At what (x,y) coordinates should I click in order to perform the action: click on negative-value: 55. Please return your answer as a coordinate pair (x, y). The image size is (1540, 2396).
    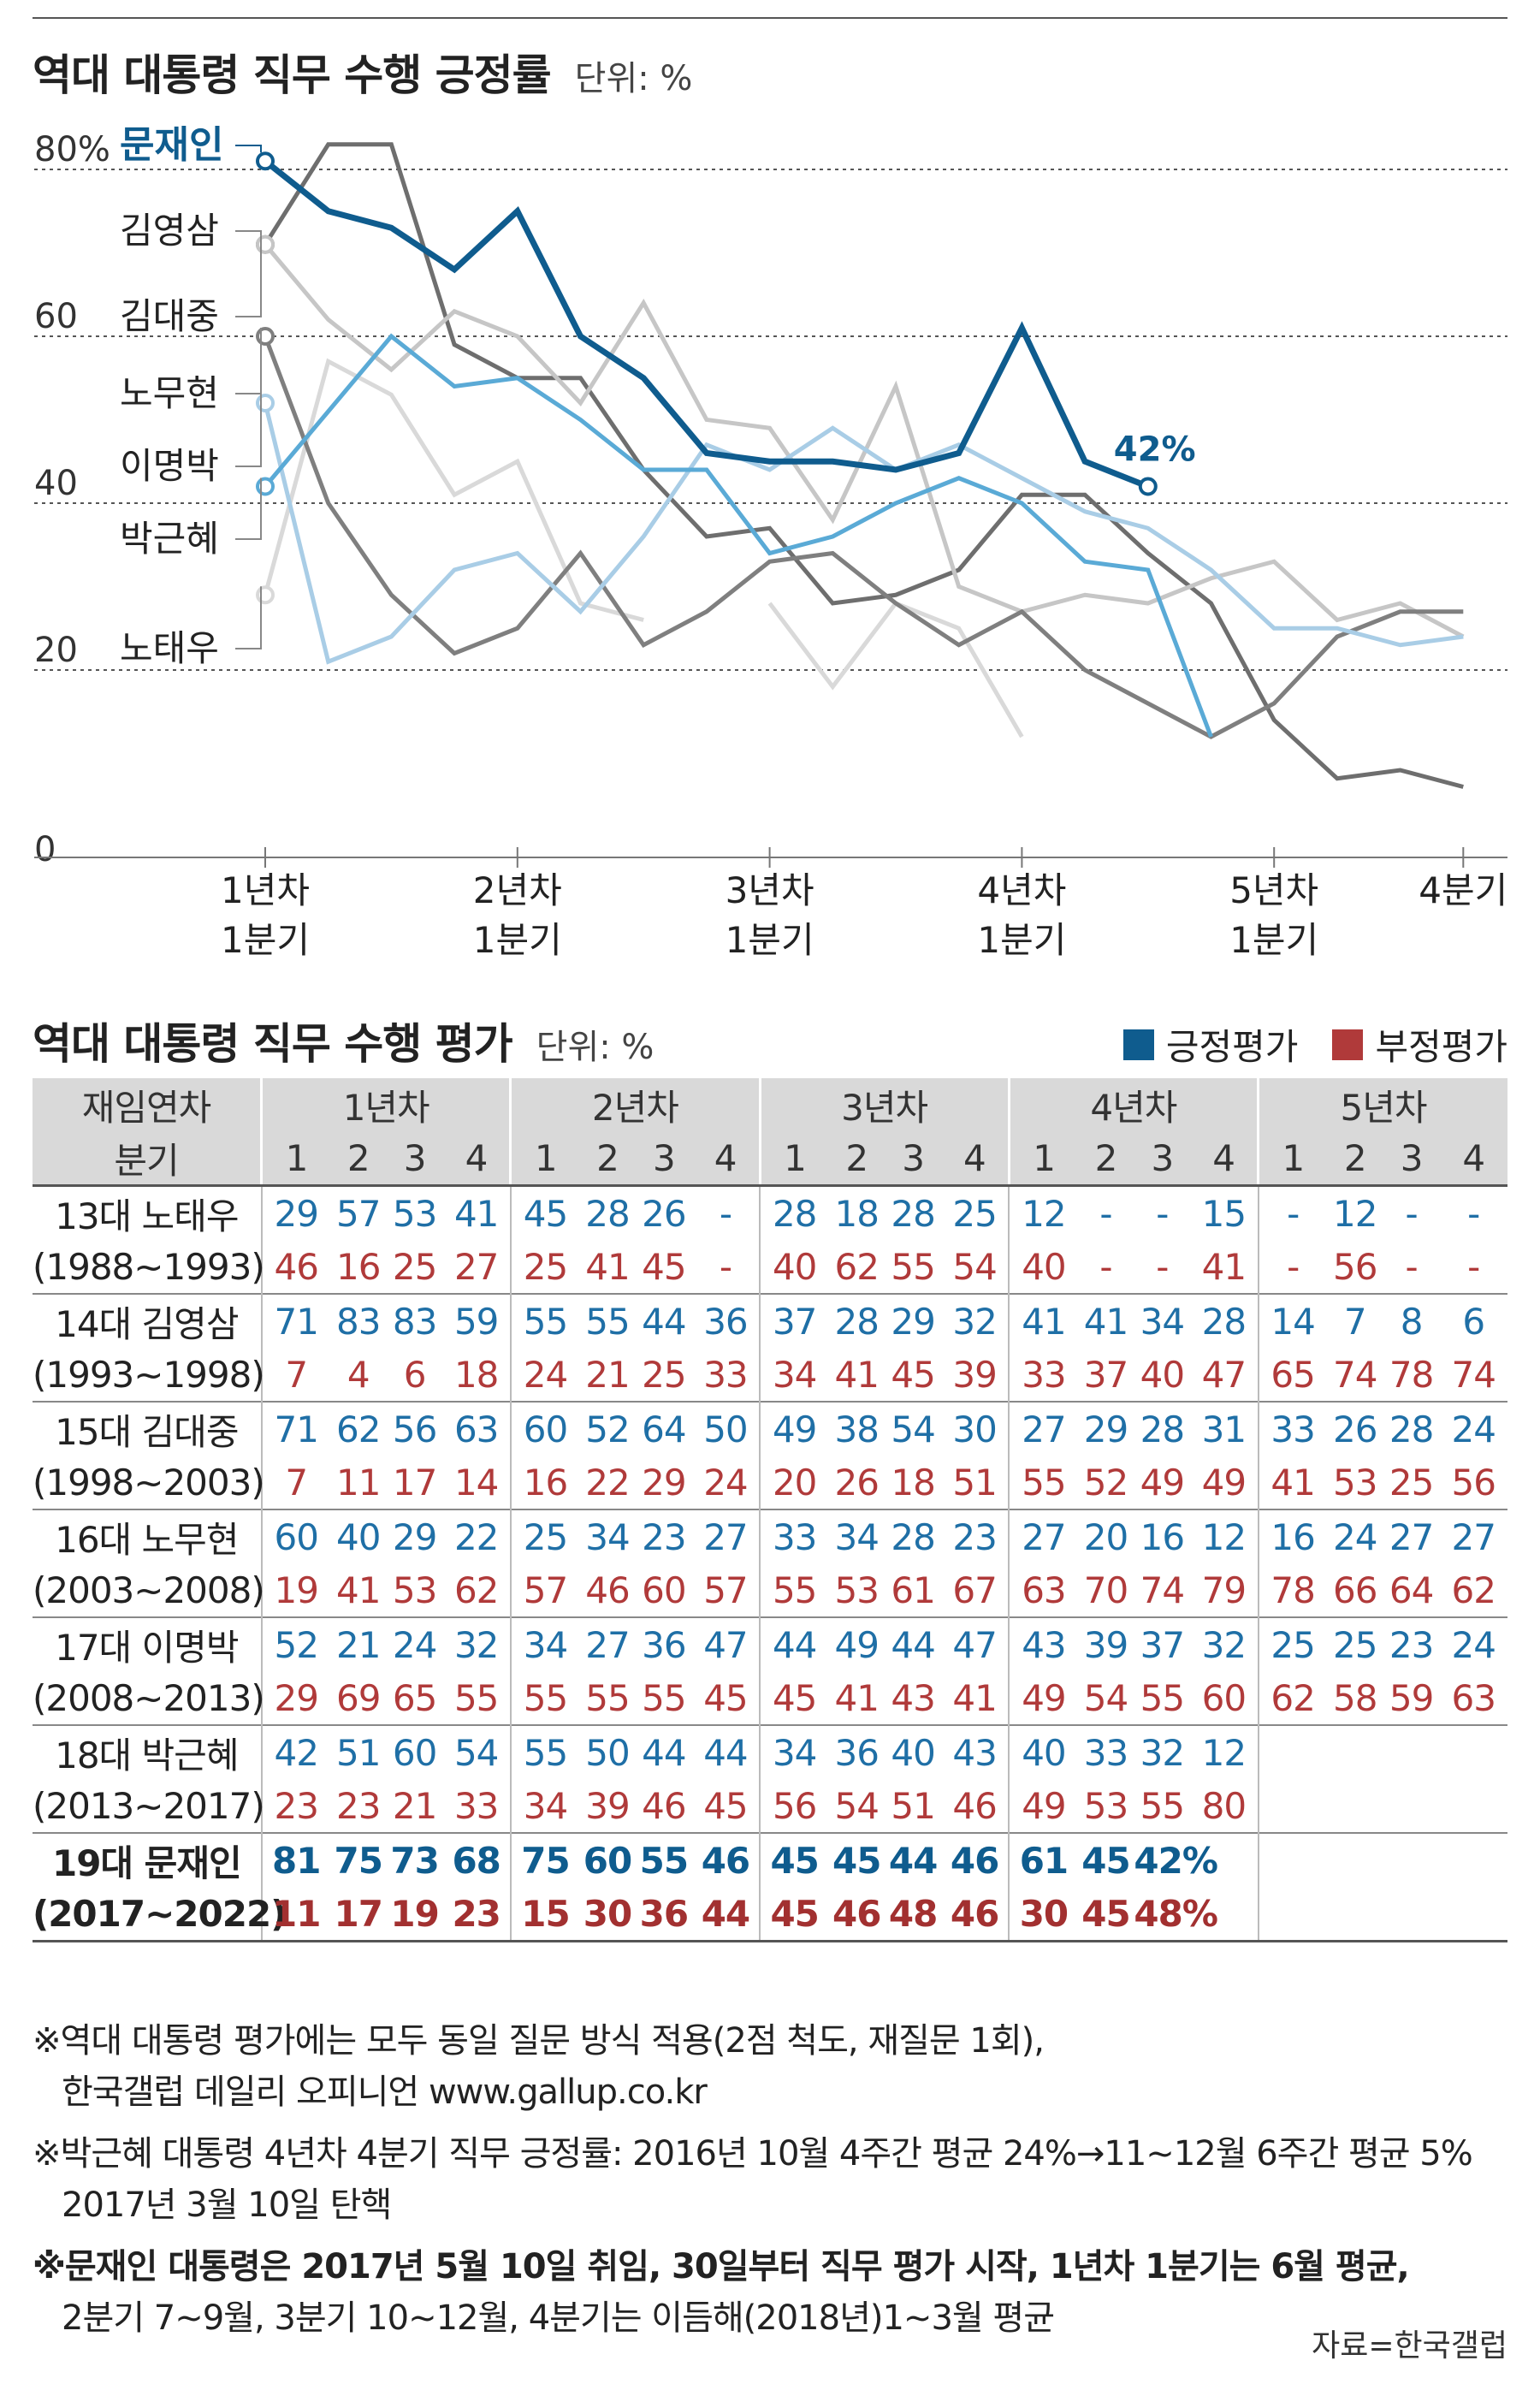
    Looking at the image, I should click on (1162, 1697).